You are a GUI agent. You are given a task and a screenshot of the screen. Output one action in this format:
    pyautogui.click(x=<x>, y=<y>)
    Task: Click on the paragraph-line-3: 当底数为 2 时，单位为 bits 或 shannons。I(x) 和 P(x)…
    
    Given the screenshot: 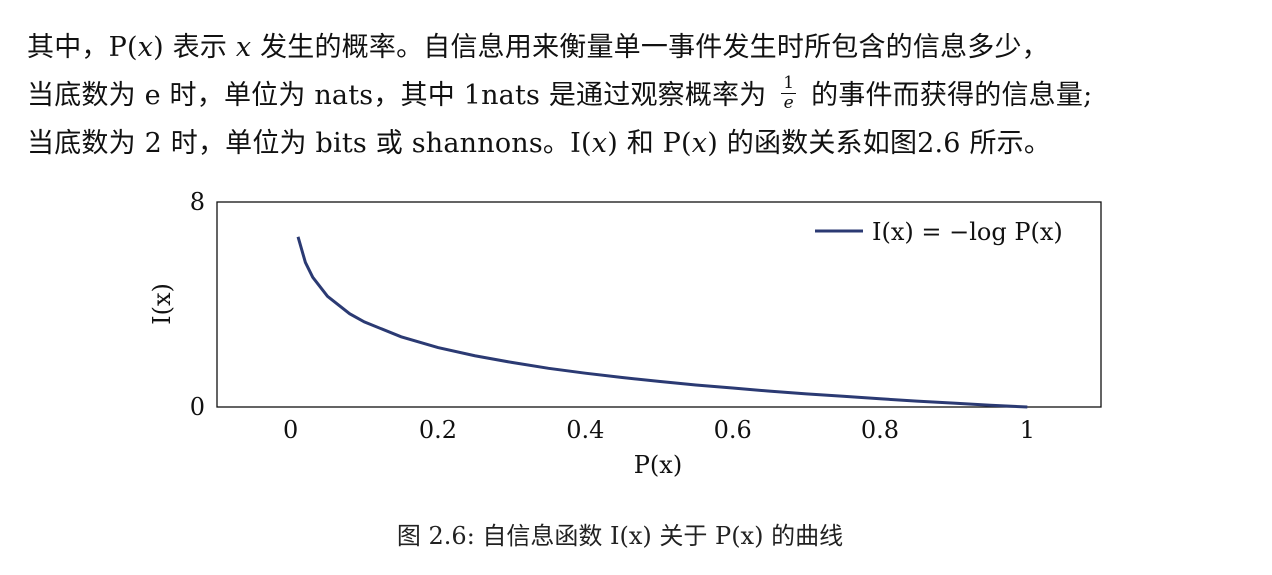 What is the action you would take?
    pyautogui.click(x=639, y=144)
    